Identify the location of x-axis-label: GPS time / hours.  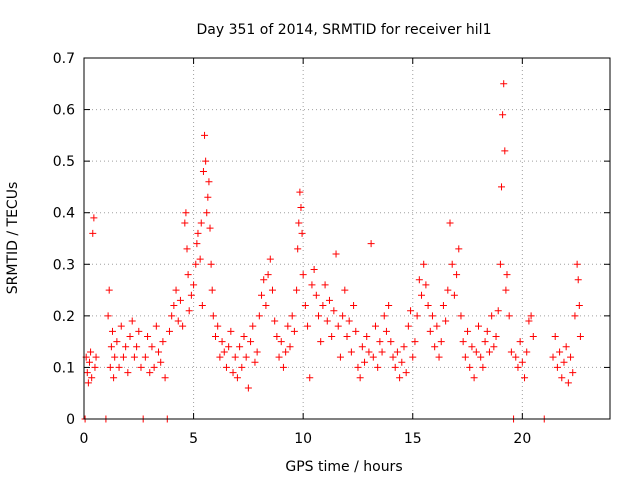
(343, 467).